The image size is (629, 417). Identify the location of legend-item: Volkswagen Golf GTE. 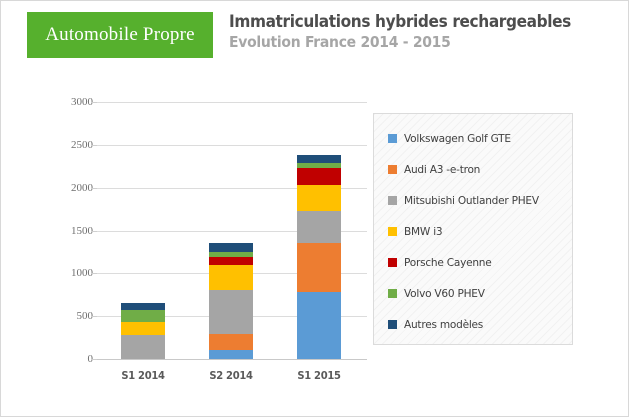
(480, 138).